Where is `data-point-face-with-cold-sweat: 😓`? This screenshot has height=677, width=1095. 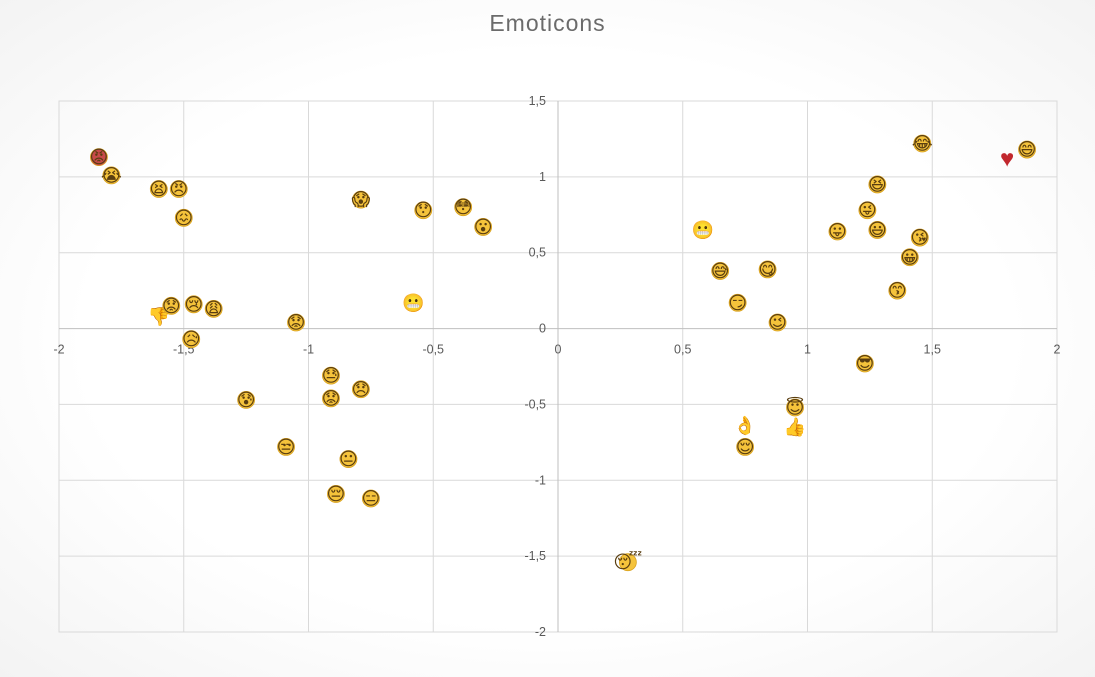
data-point-face-with-cold-sweat: 😓 is located at coordinates (331, 376).